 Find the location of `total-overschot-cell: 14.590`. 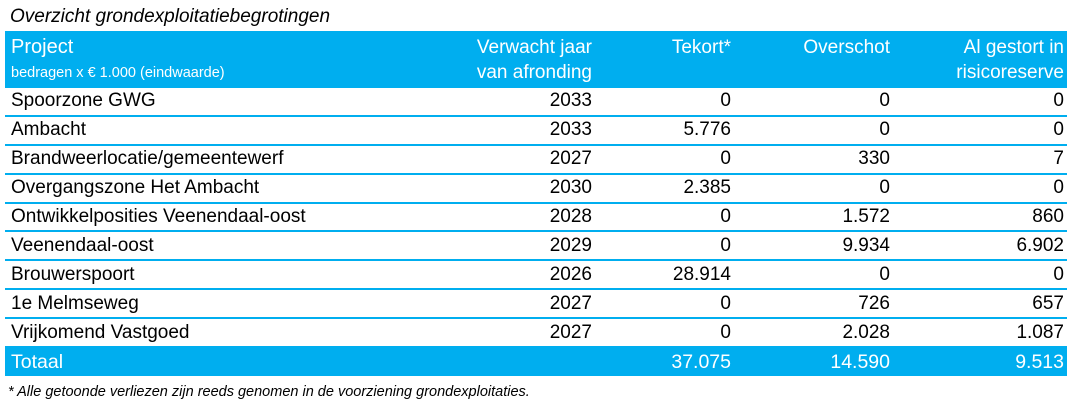

total-overschot-cell: 14.590 is located at coordinates (860, 361).